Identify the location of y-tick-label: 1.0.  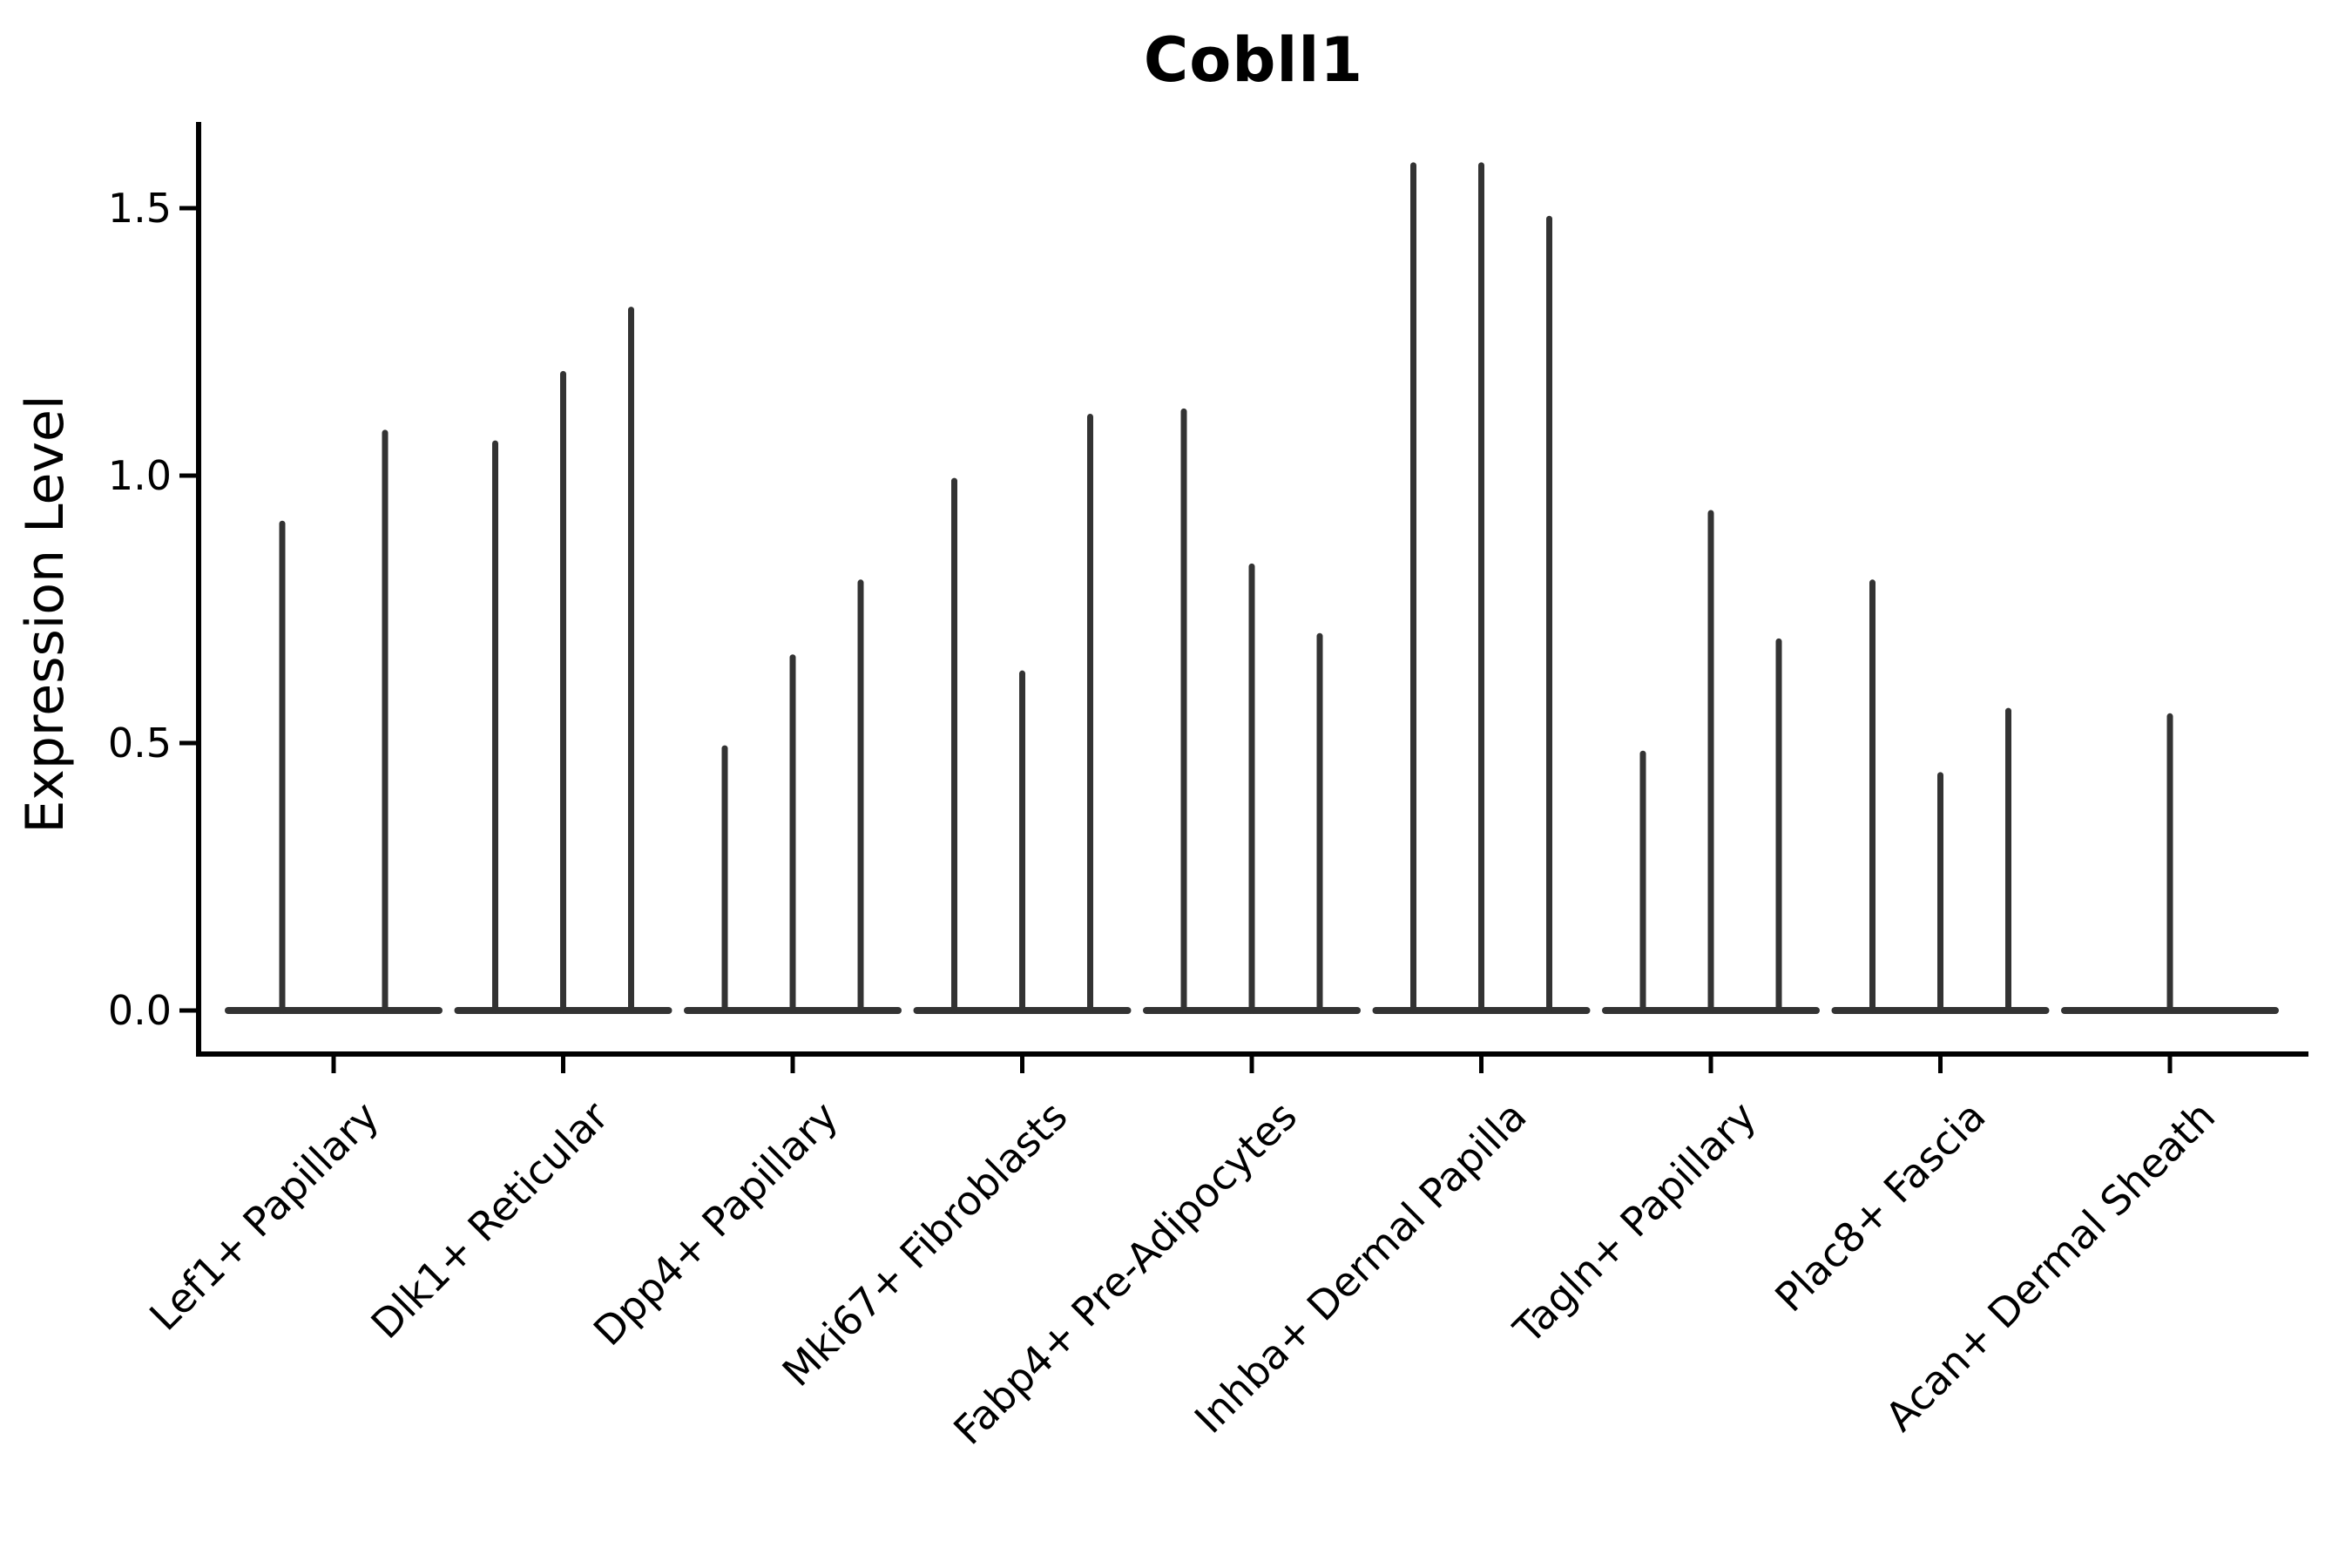
(140, 475).